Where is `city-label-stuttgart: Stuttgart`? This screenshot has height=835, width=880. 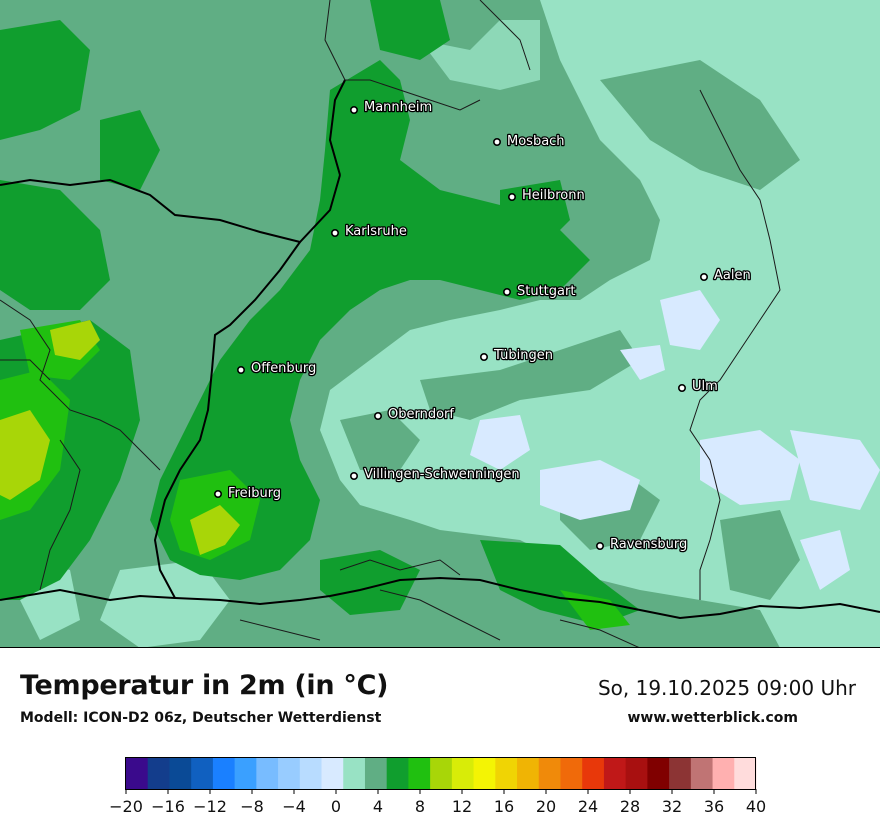 city-label-stuttgart: Stuttgart is located at coordinates (546, 291).